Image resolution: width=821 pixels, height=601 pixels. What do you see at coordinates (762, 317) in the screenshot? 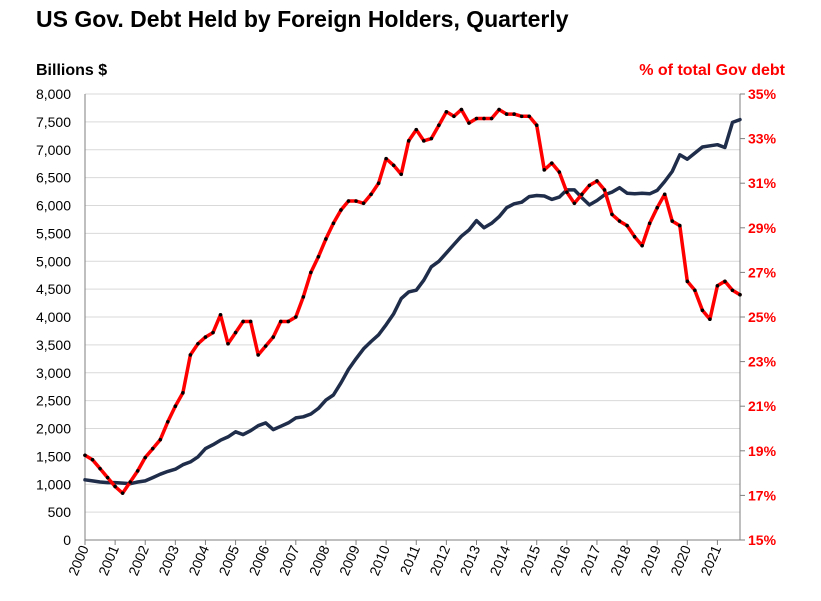
I see `y-right-tick-label: 25%` at bounding box center [762, 317].